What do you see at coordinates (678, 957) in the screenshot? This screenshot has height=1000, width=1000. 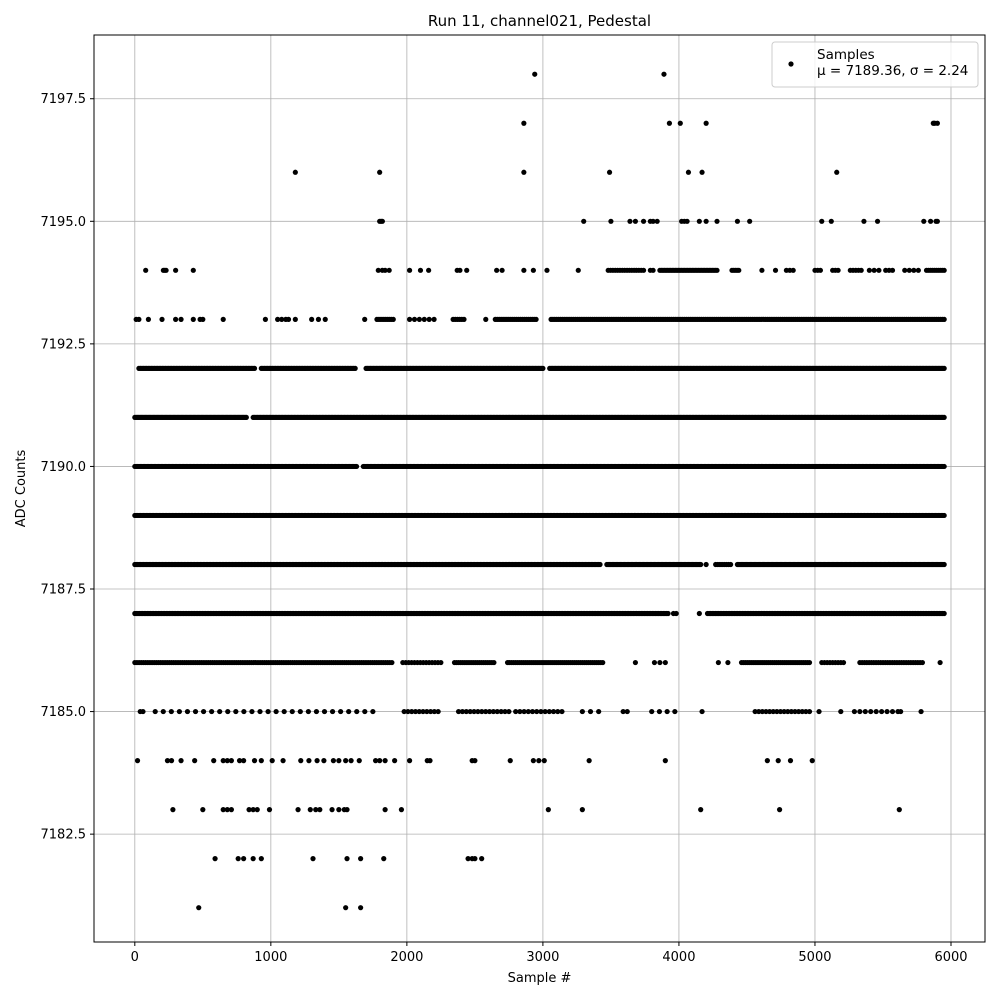 I see `x-tick-label: 4000` at bounding box center [678, 957].